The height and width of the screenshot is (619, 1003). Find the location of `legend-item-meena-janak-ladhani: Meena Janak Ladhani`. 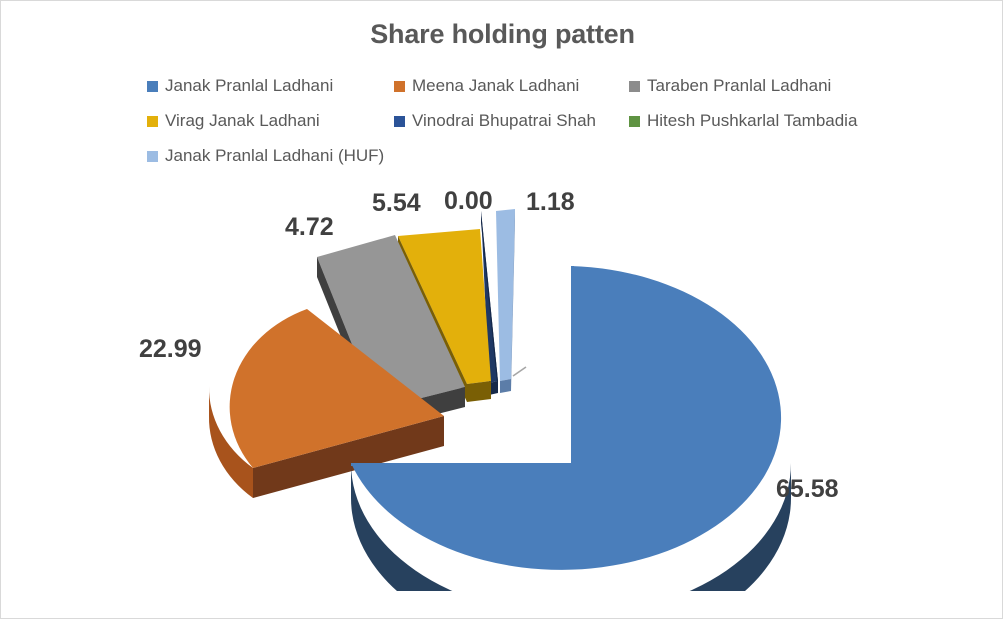

legend-item-meena-janak-ladhani: Meena Janak Ladhani is located at coordinates (511, 86).